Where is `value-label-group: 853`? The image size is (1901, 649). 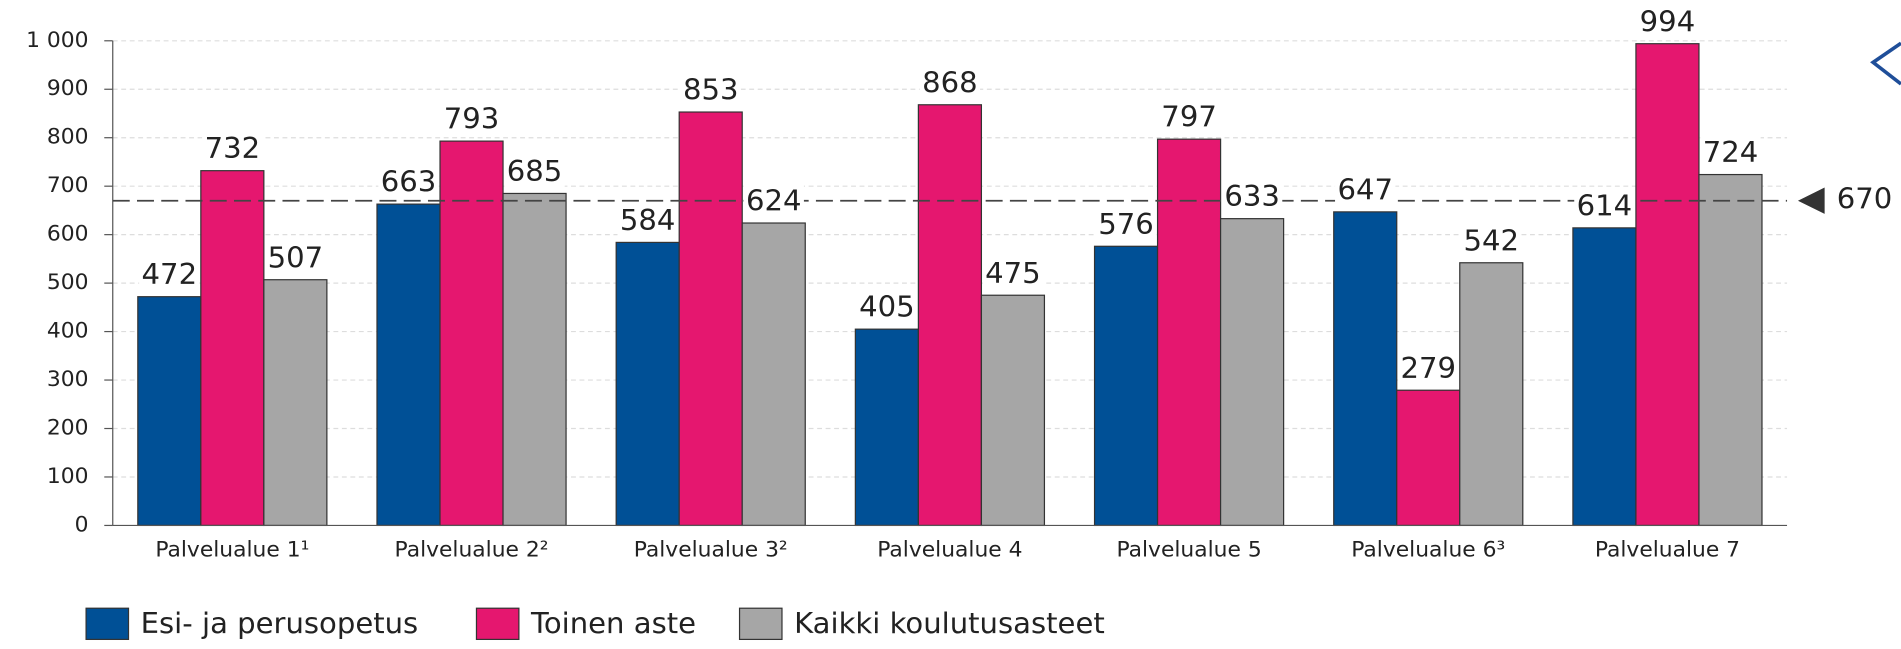 value-label-group: 853 is located at coordinates (710, 89).